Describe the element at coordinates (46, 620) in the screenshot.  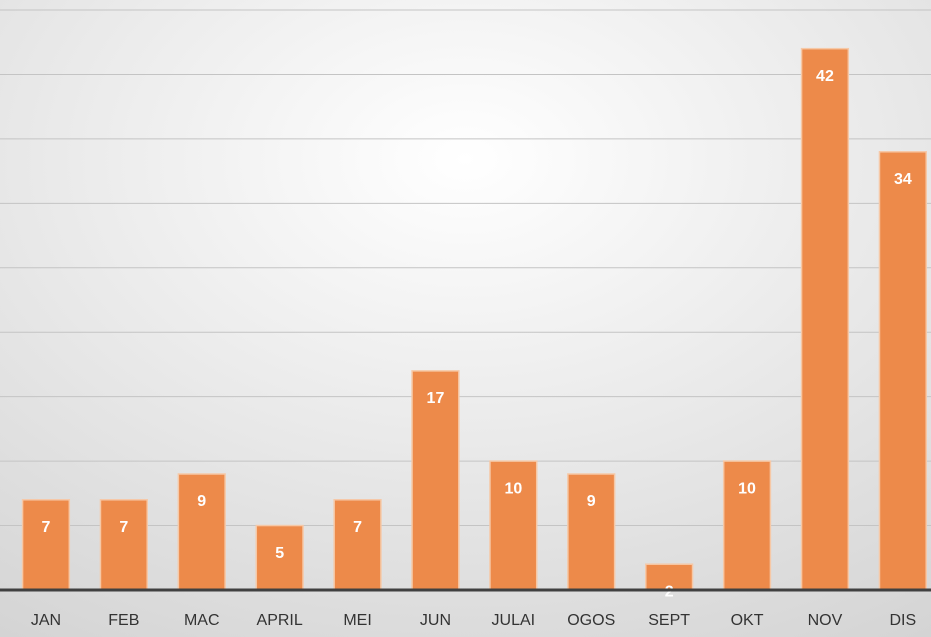
I see `x-tick-label: JAN` at that location.